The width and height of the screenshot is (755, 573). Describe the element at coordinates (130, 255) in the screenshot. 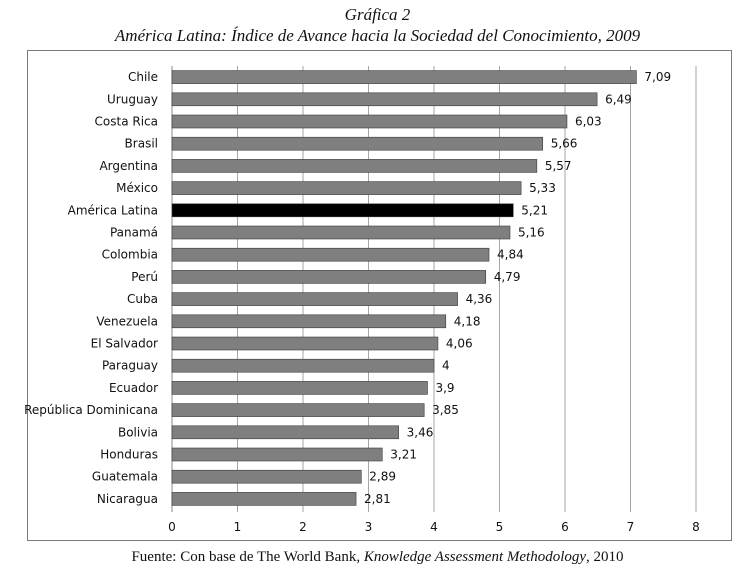

I see `category-label: Colombia` at that location.